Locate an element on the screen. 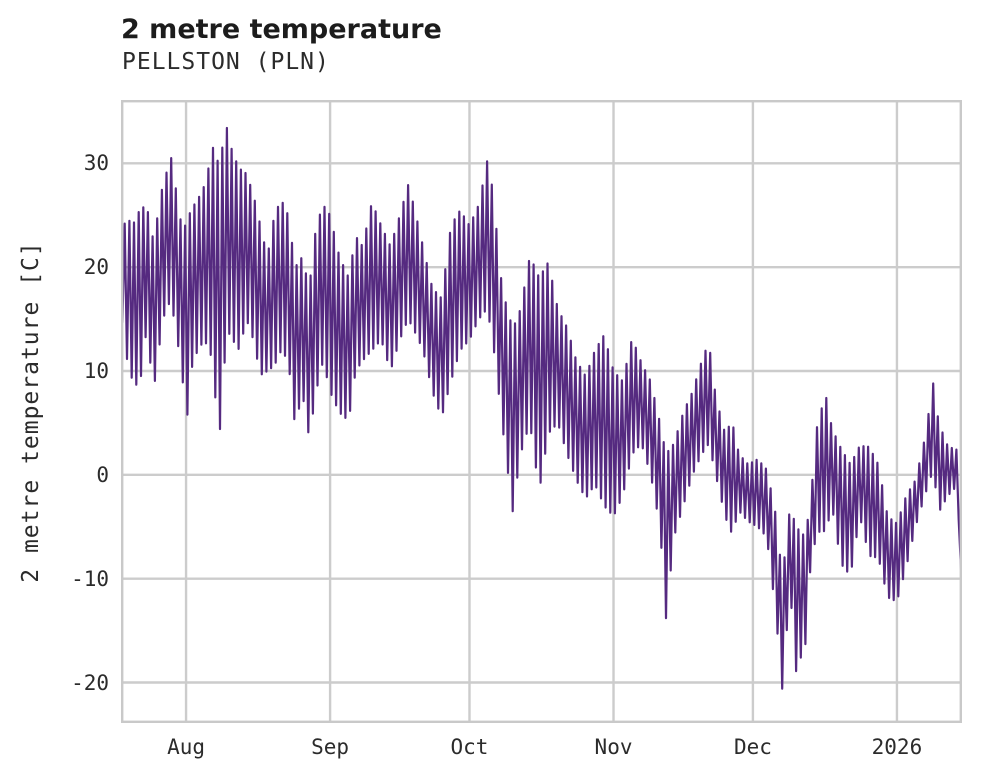 The width and height of the screenshot is (981, 782). y-axis-label: 2 metre temperature [C] is located at coordinates (31, 412).